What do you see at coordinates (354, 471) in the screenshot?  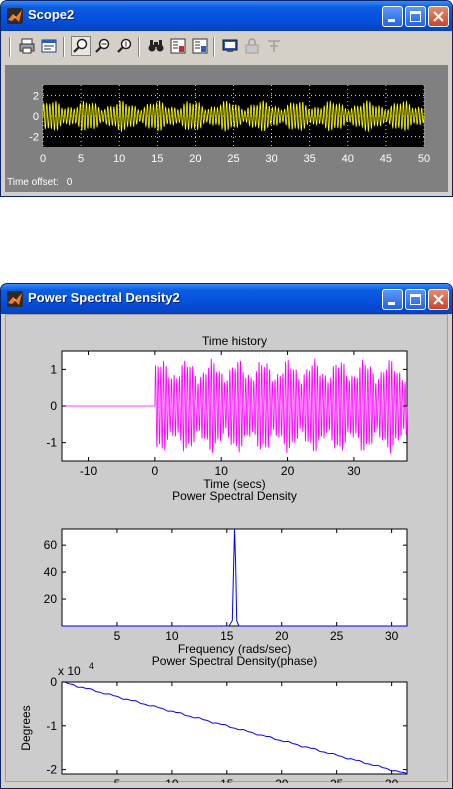 I see `time-history-x-tick-label: 30` at bounding box center [354, 471].